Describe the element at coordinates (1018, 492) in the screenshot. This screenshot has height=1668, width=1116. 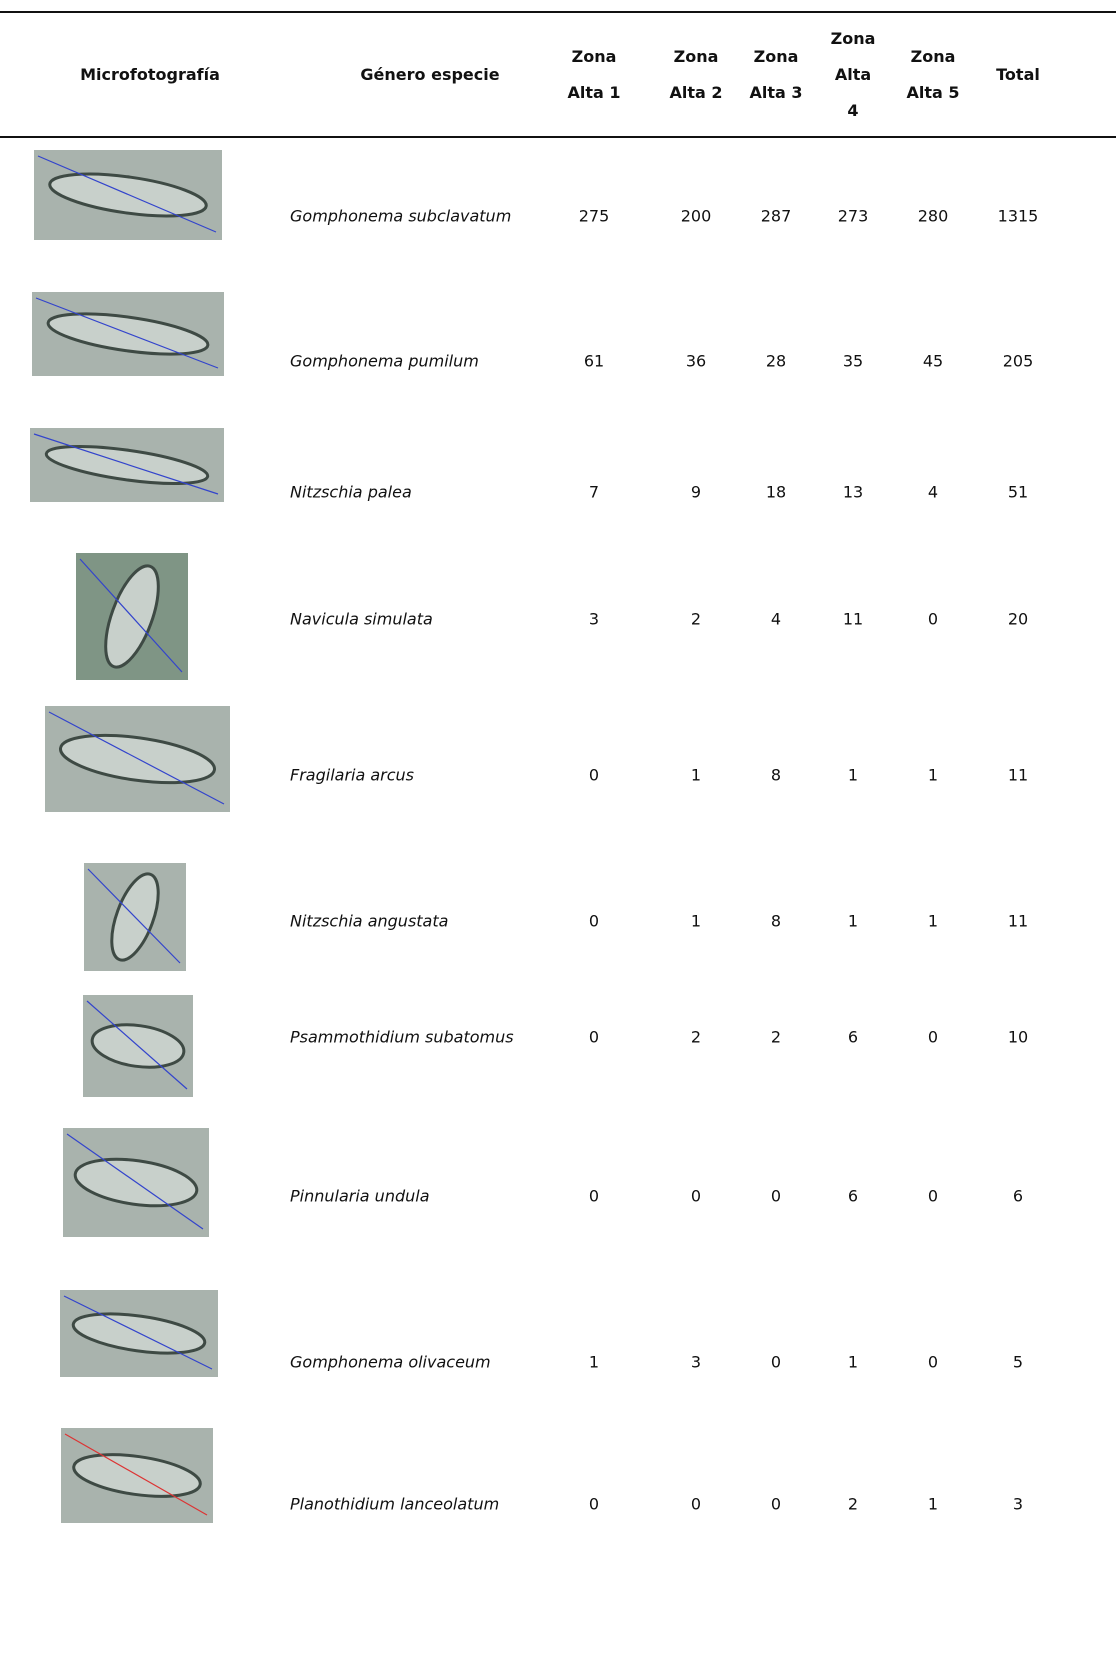
I see `total: 51` at that location.